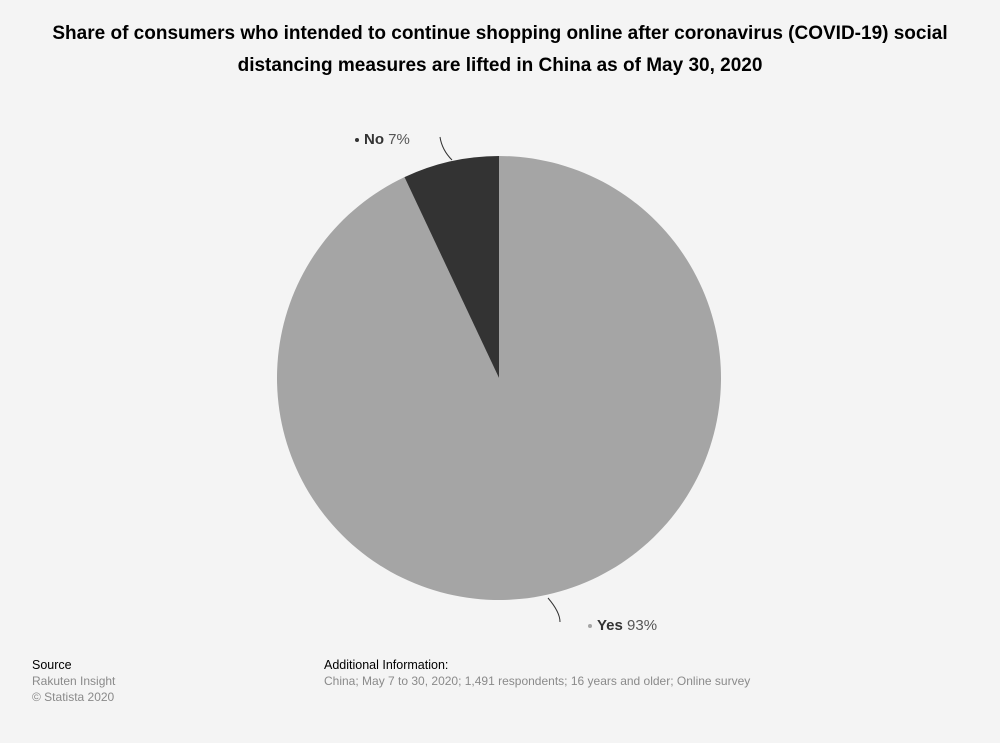 The height and width of the screenshot is (743, 1000). What do you see at coordinates (73, 697) in the screenshot?
I see `source-line-2: © Statista 2020` at bounding box center [73, 697].